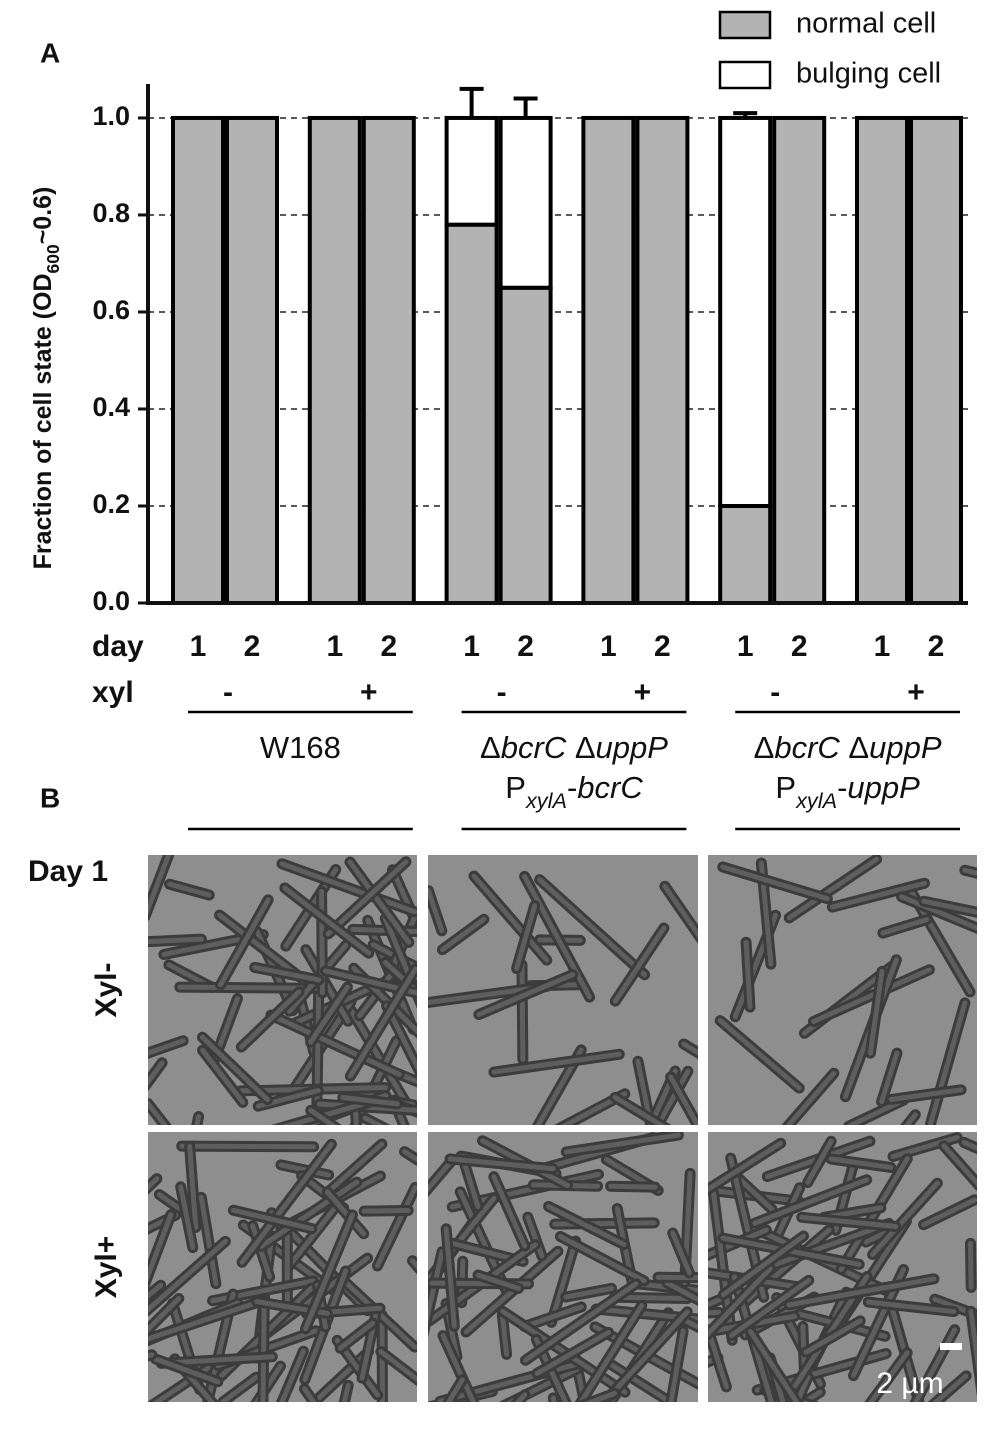 Image resolution: width=1000 pixels, height=1433 pixels. Describe the element at coordinates (905, 747) in the screenshot. I see `text-part: uppP` at that location.